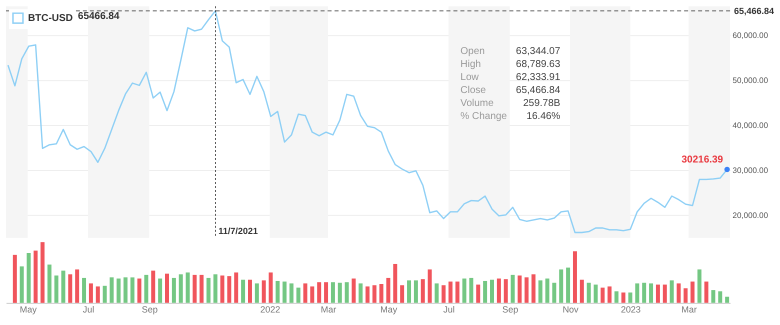 The height and width of the screenshot is (325, 780). Describe the element at coordinates (750, 80) in the screenshot. I see `y-tick-label: 50,000.00` at that location.